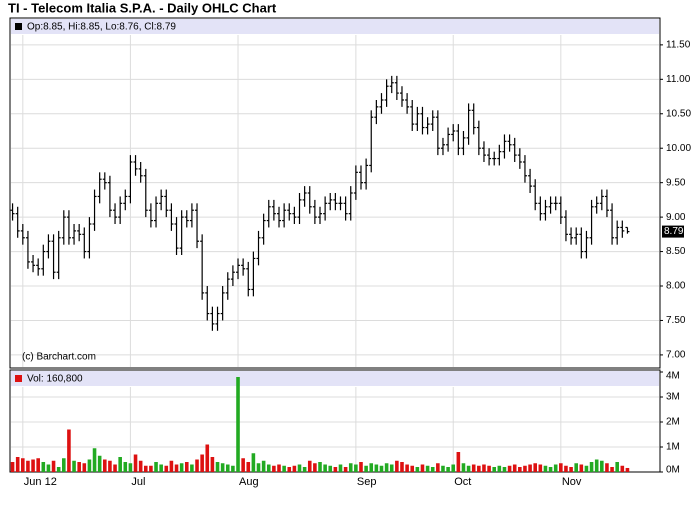 Image resolution: width=700 pixels, height=512 pixels. What do you see at coordinates (18, 26) in the screenshot?
I see `price-legend-swatch` at bounding box center [18, 26].